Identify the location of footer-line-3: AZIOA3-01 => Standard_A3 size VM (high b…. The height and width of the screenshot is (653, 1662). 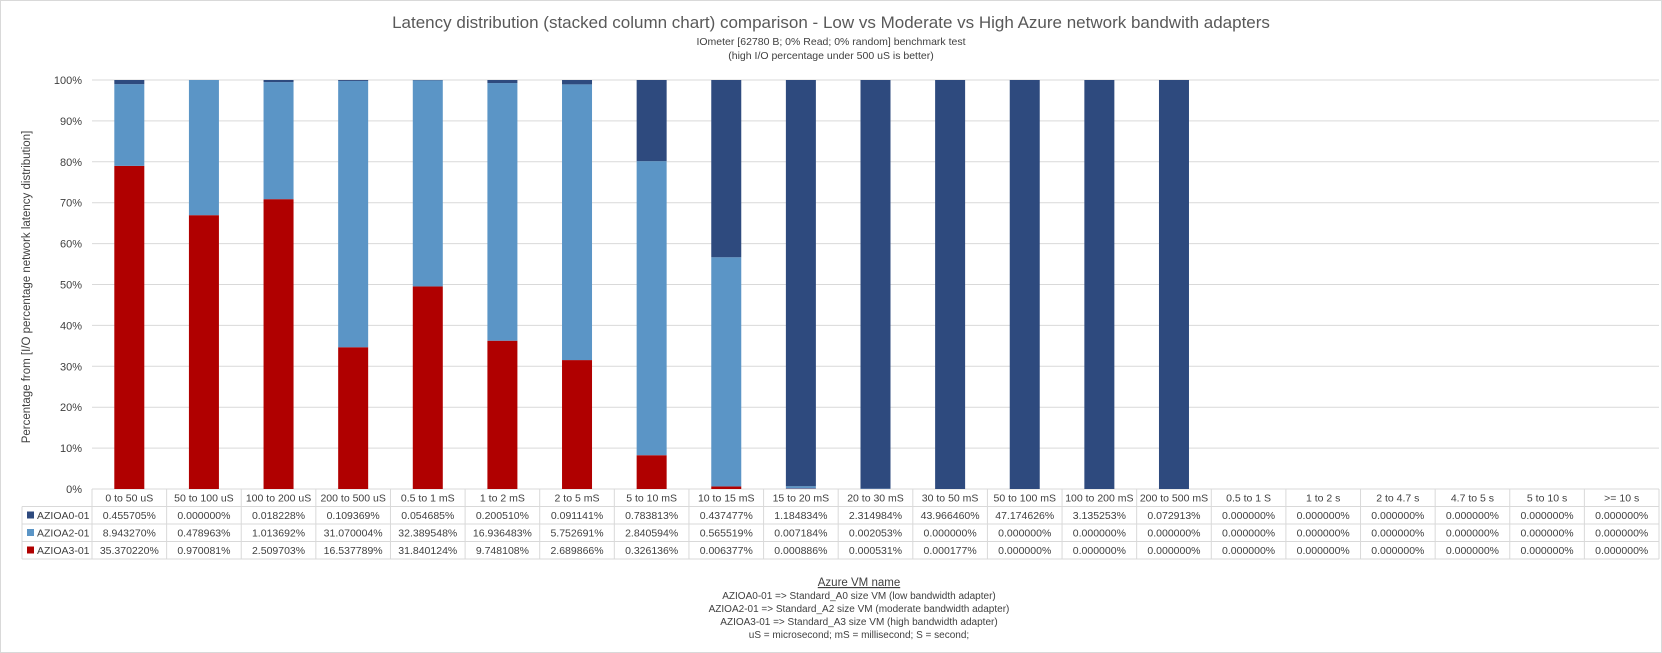
(858, 622).